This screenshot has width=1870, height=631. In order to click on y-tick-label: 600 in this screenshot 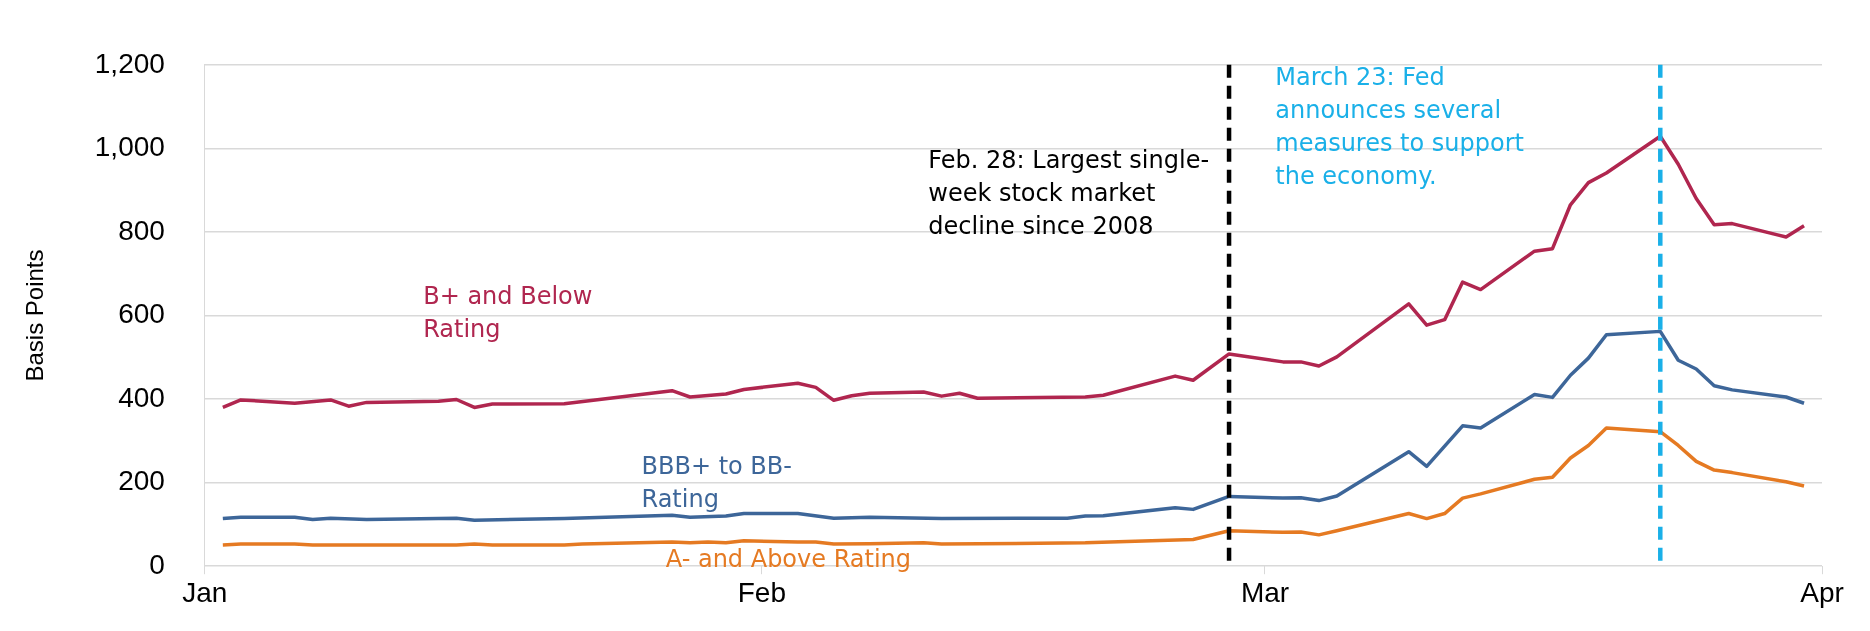, I will do `click(141, 314)`.